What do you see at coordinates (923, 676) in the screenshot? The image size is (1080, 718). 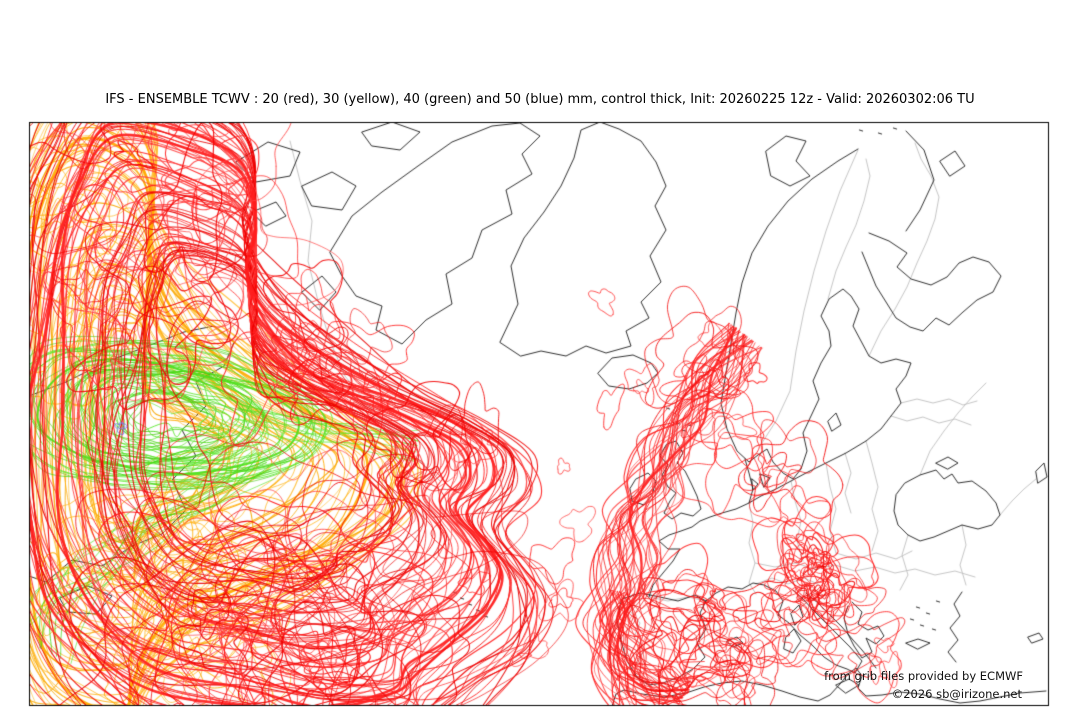 I see `attribution-source: from grib files provided by ECMWF` at bounding box center [923, 676].